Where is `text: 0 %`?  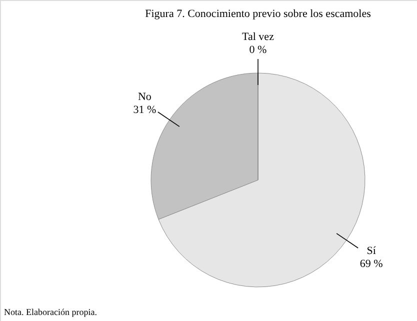
text: 0 % is located at coordinates (258, 50).